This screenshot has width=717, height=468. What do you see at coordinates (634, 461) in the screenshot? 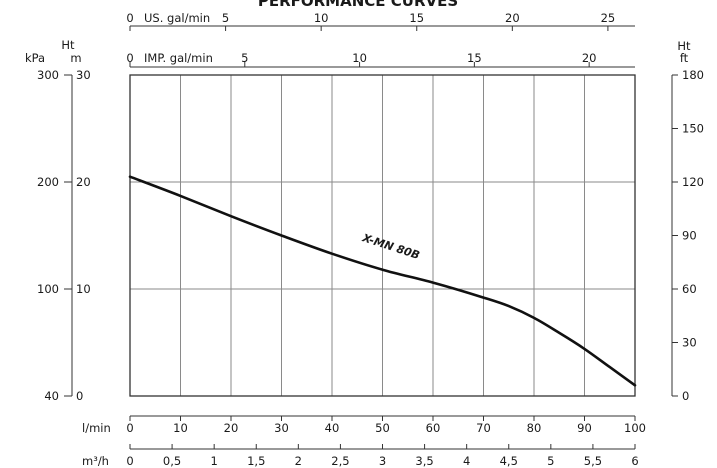
I see `m3h-tick-label: 6` at bounding box center [634, 461].